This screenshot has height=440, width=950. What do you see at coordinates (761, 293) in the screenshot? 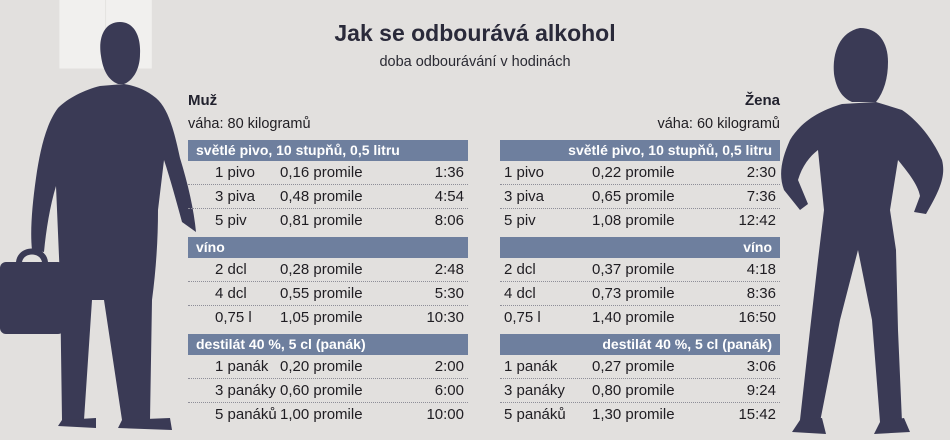
I see `time-cell: 8:36` at bounding box center [761, 293].